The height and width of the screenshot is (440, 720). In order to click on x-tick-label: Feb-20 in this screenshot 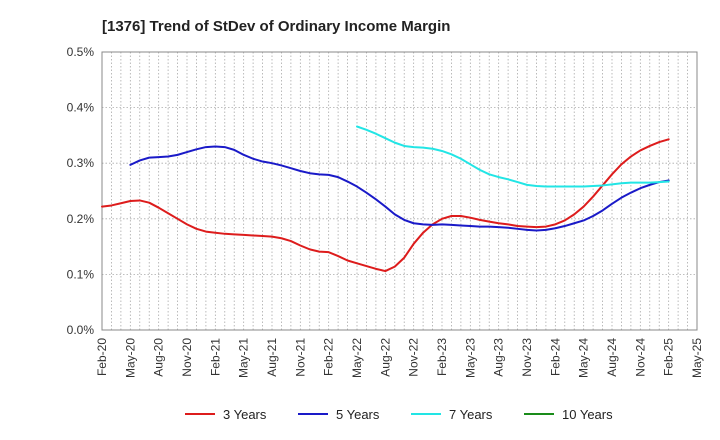, I will do `click(102, 357)`.